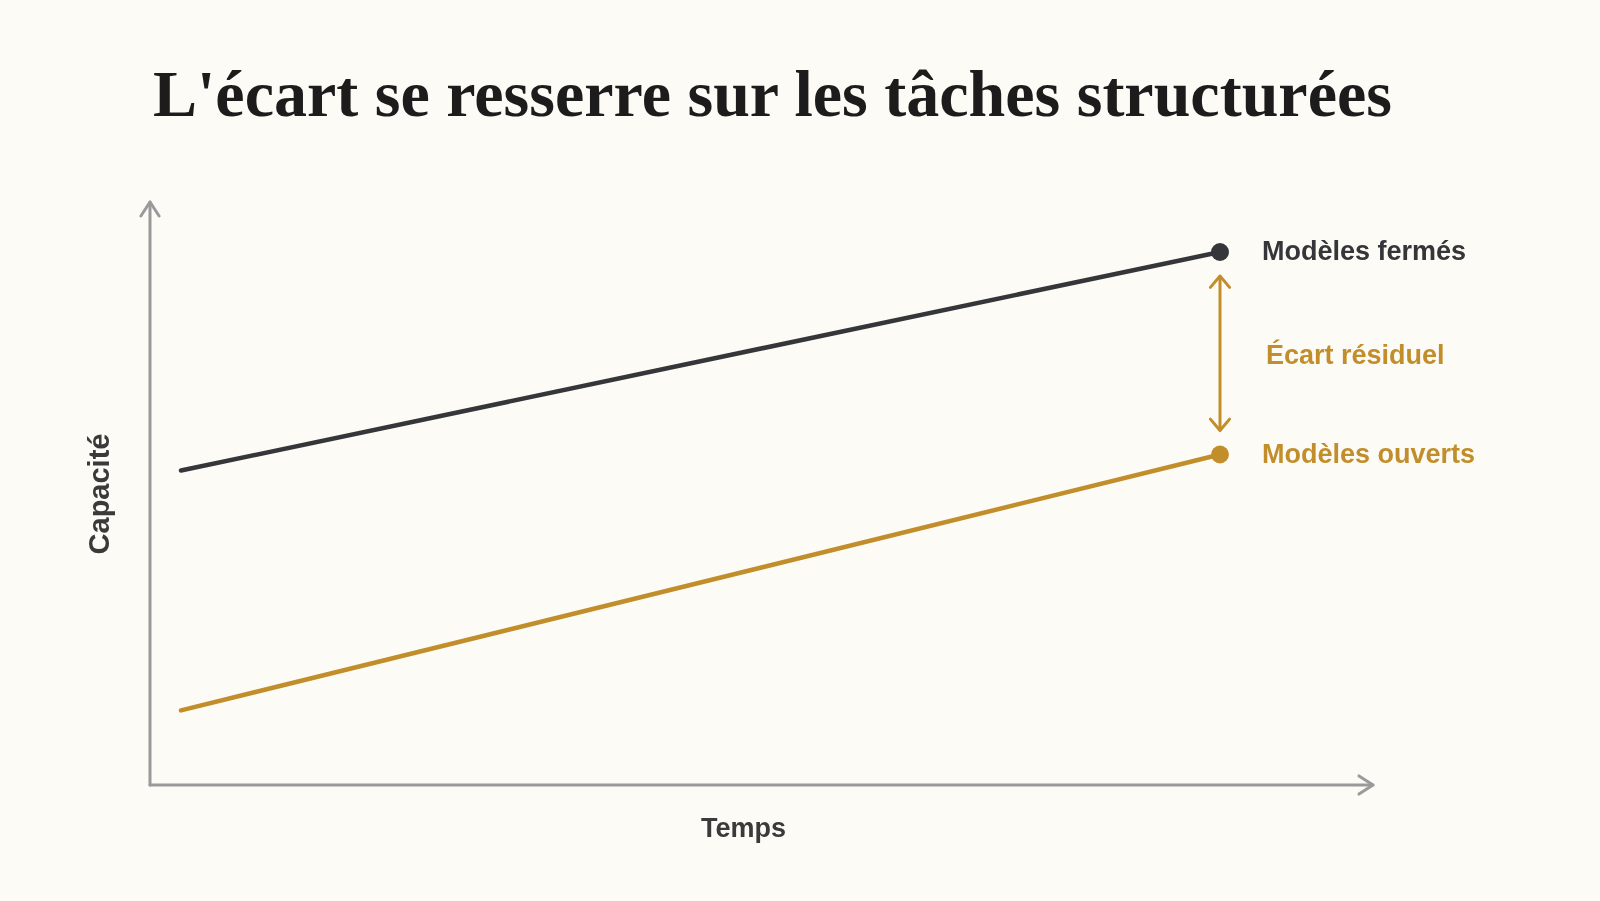 The image size is (1600, 901). What do you see at coordinates (98, 494) in the screenshot?
I see `y-axis-title: Capacité` at bounding box center [98, 494].